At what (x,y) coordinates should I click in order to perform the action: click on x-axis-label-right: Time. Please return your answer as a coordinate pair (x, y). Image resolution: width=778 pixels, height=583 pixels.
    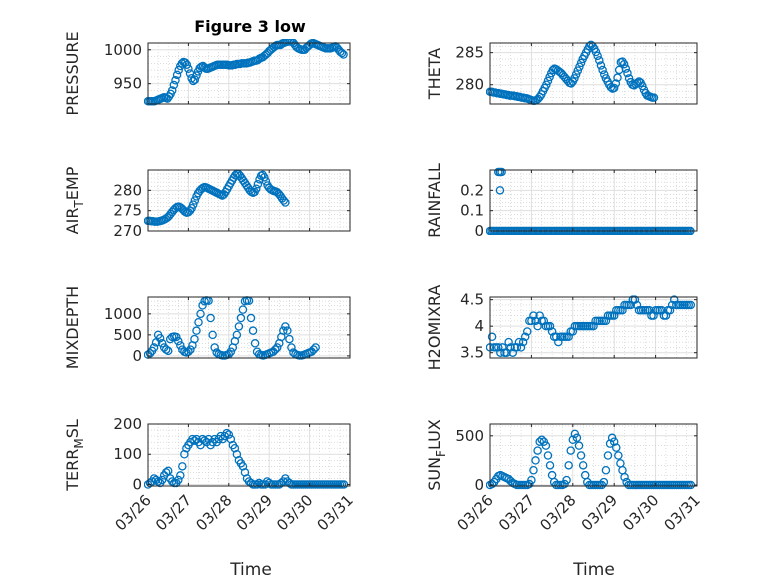
    Looking at the image, I should click on (593, 570).